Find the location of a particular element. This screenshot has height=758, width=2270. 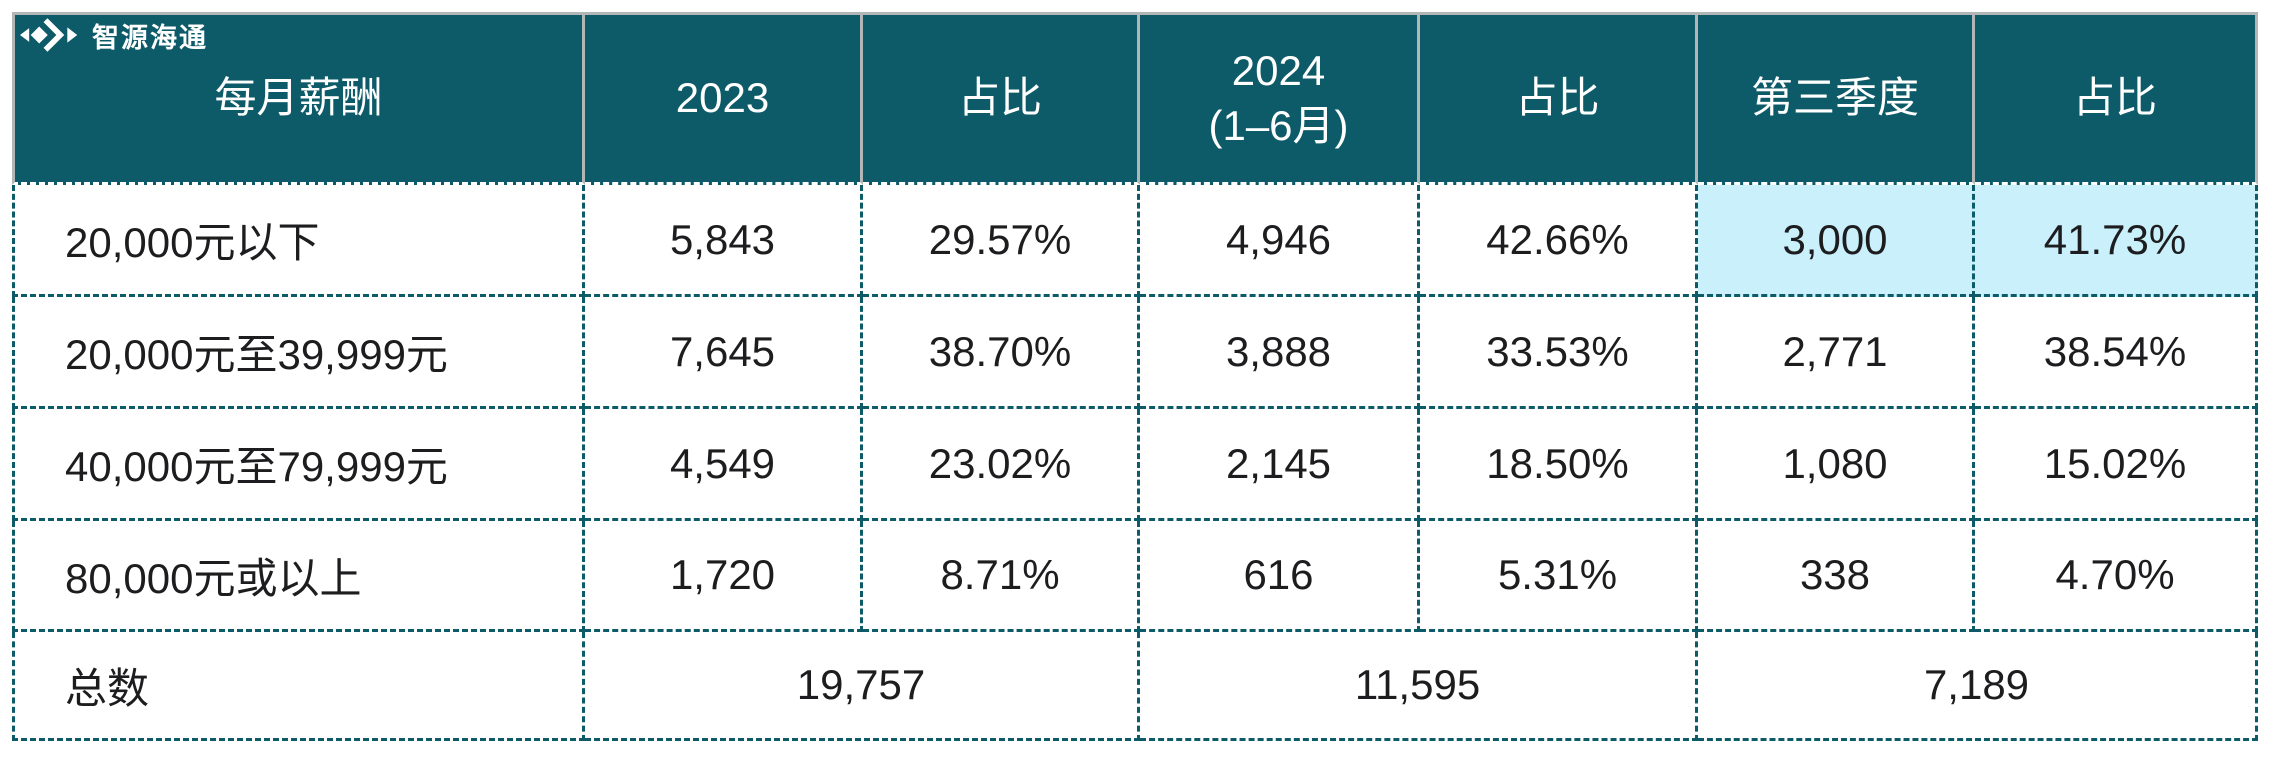

cell-q3-share: 15.02% is located at coordinates (2116, 465).